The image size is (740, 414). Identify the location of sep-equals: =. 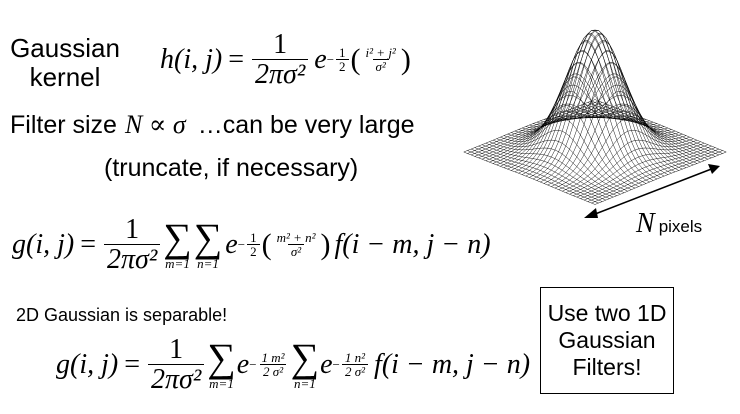
(132, 364).